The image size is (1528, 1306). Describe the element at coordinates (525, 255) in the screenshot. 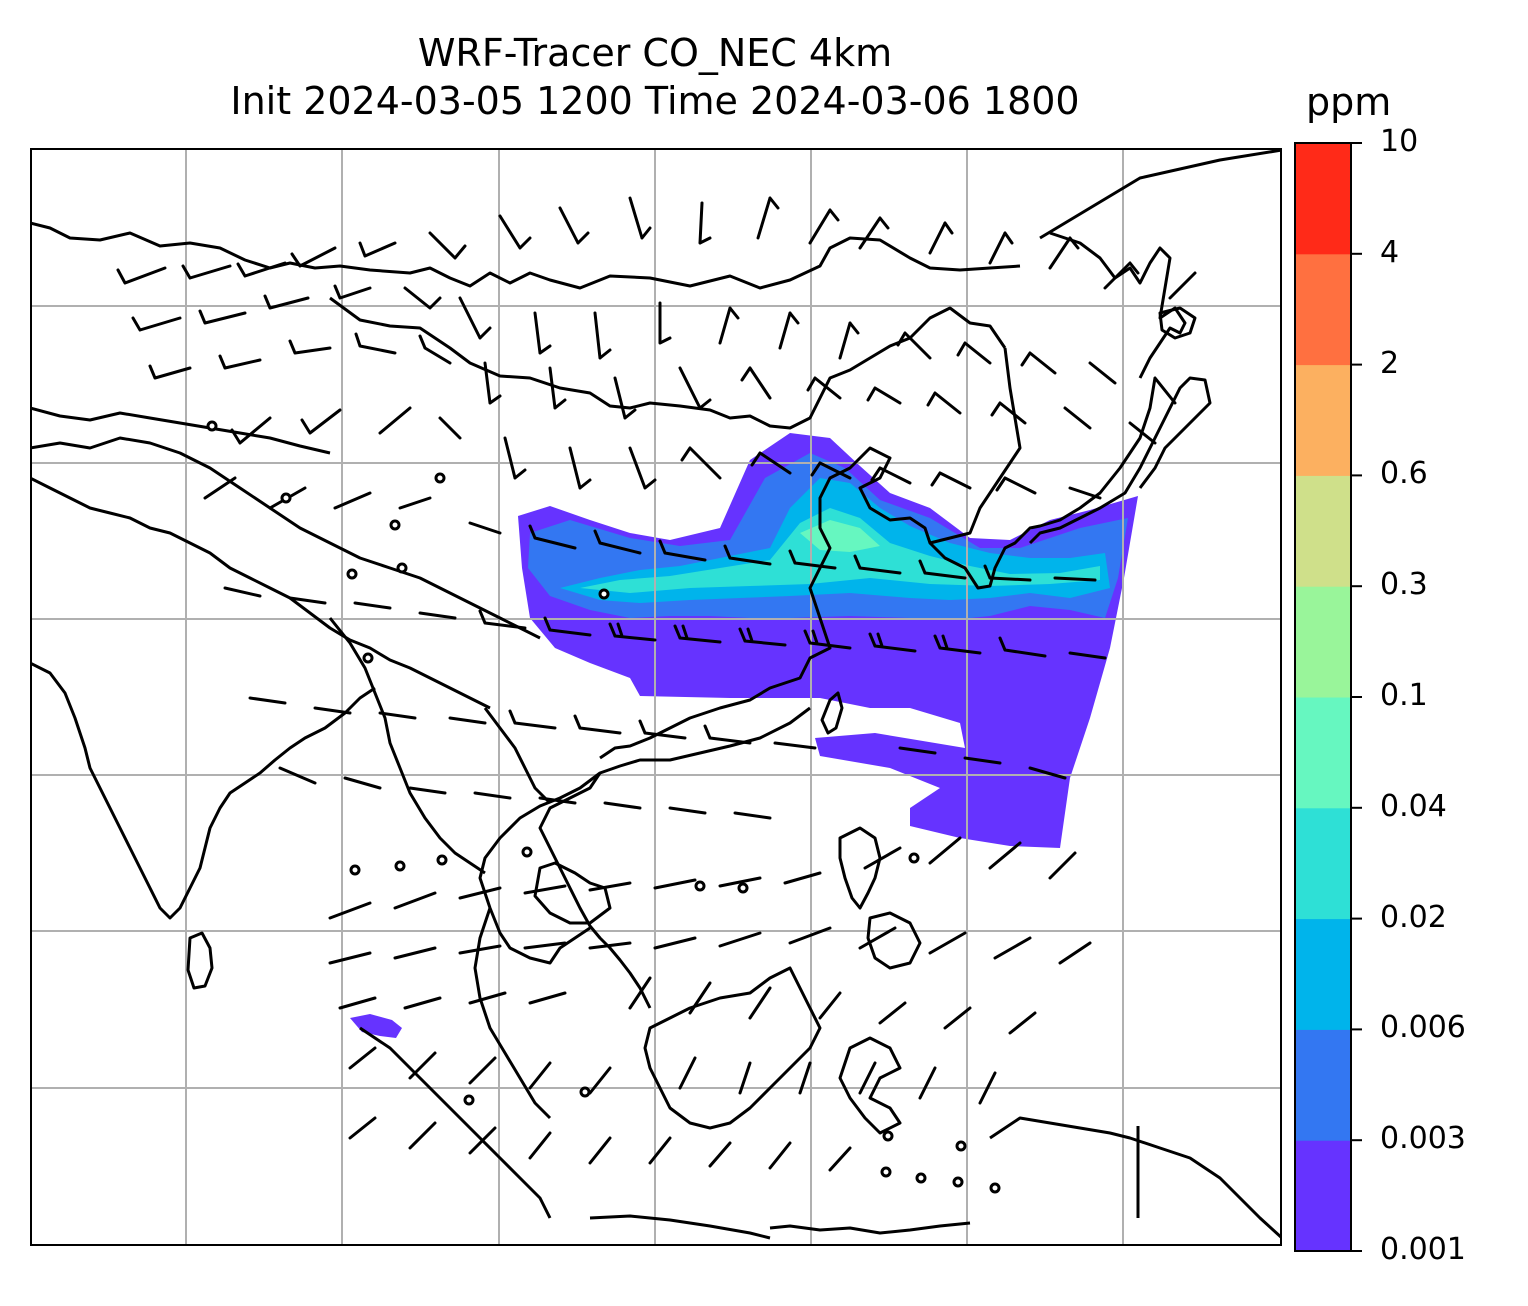

I see `border-russia-mongolia` at that location.